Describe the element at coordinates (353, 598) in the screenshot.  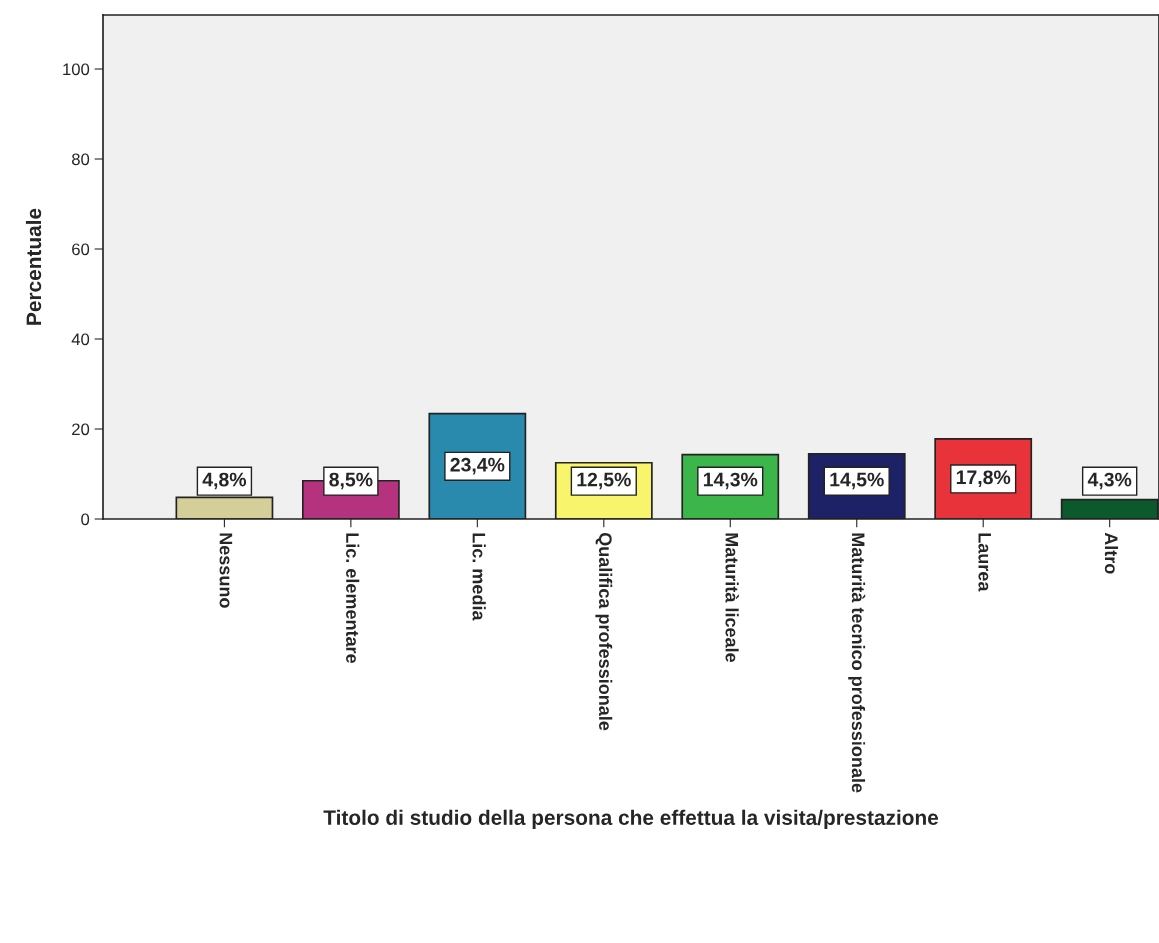
I see `x-tick-label: Lic. elementare` at that location.